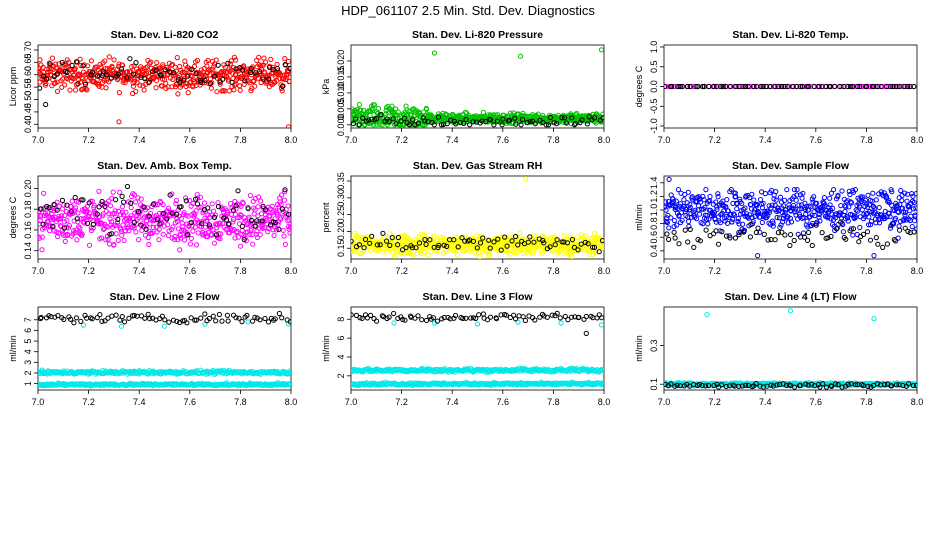 The height and width of the screenshot is (540, 936). I want to click on x-tick-label: 7.2, so click(401, 402).